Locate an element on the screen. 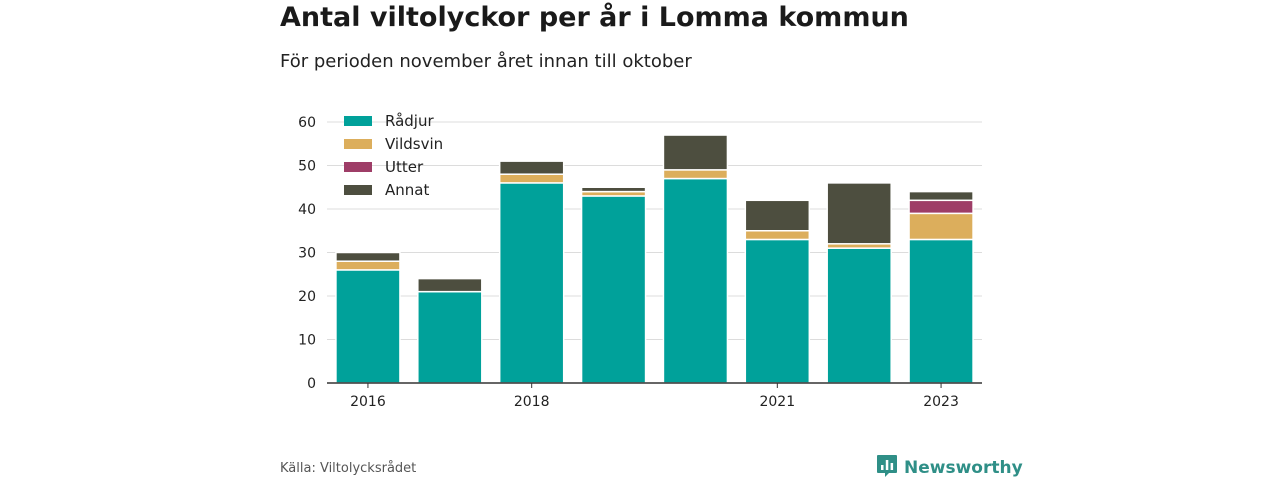 Image resolution: width=1280 pixels, height=482 pixels. legend-label: Rådjur is located at coordinates (409, 121).